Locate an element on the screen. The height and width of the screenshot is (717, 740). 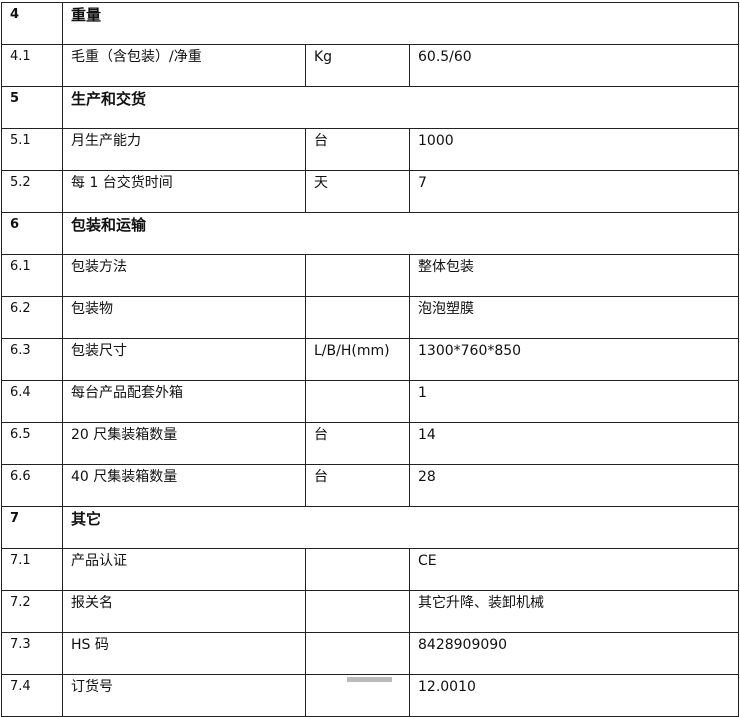
table-row: 4.1 毛重（含包装）/净重 Kg 60.5/60 is located at coordinates (370, 65).